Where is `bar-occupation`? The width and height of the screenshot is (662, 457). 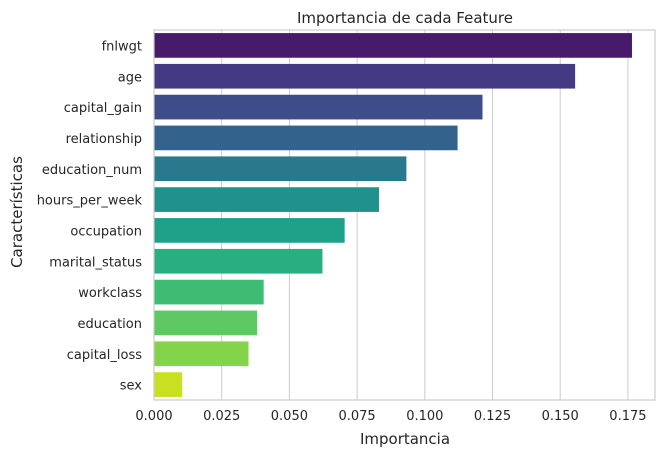
bar-occupation is located at coordinates (249, 230).